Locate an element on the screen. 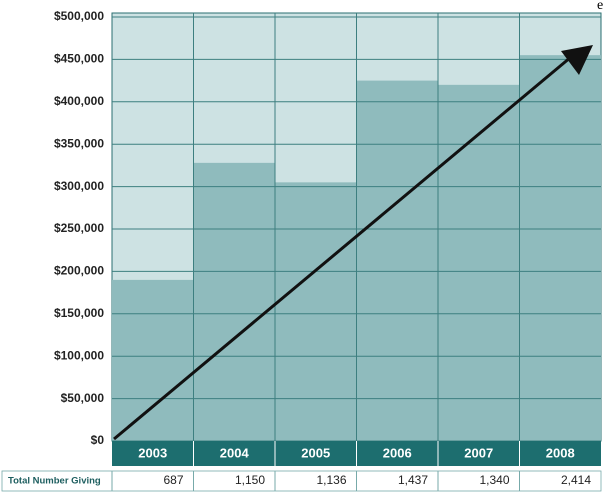 This screenshot has height=493, width=611. x-tick-label: 2006 is located at coordinates (397, 452).